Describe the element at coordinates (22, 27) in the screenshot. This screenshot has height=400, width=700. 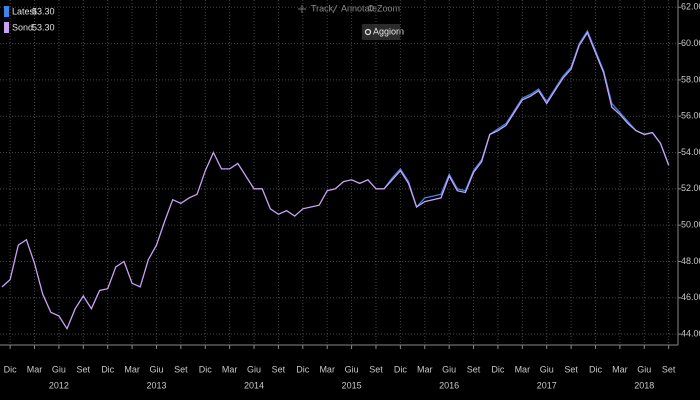
I see `legend-label: Sond` at that location.